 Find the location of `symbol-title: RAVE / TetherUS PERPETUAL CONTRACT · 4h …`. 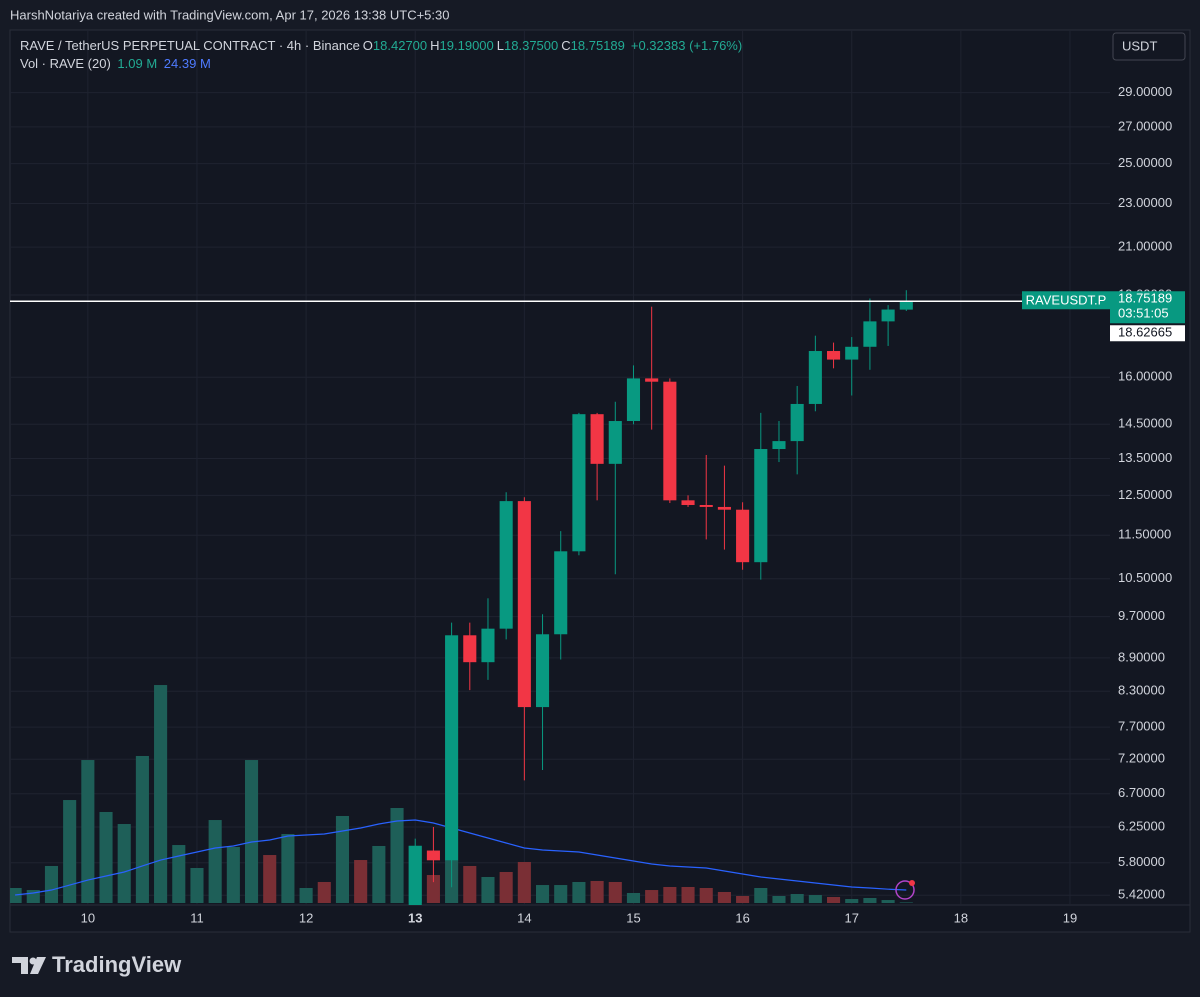

symbol-title: RAVE / TetherUS PERPETUAL CONTRACT · 4h … is located at coordinates (190, 45).